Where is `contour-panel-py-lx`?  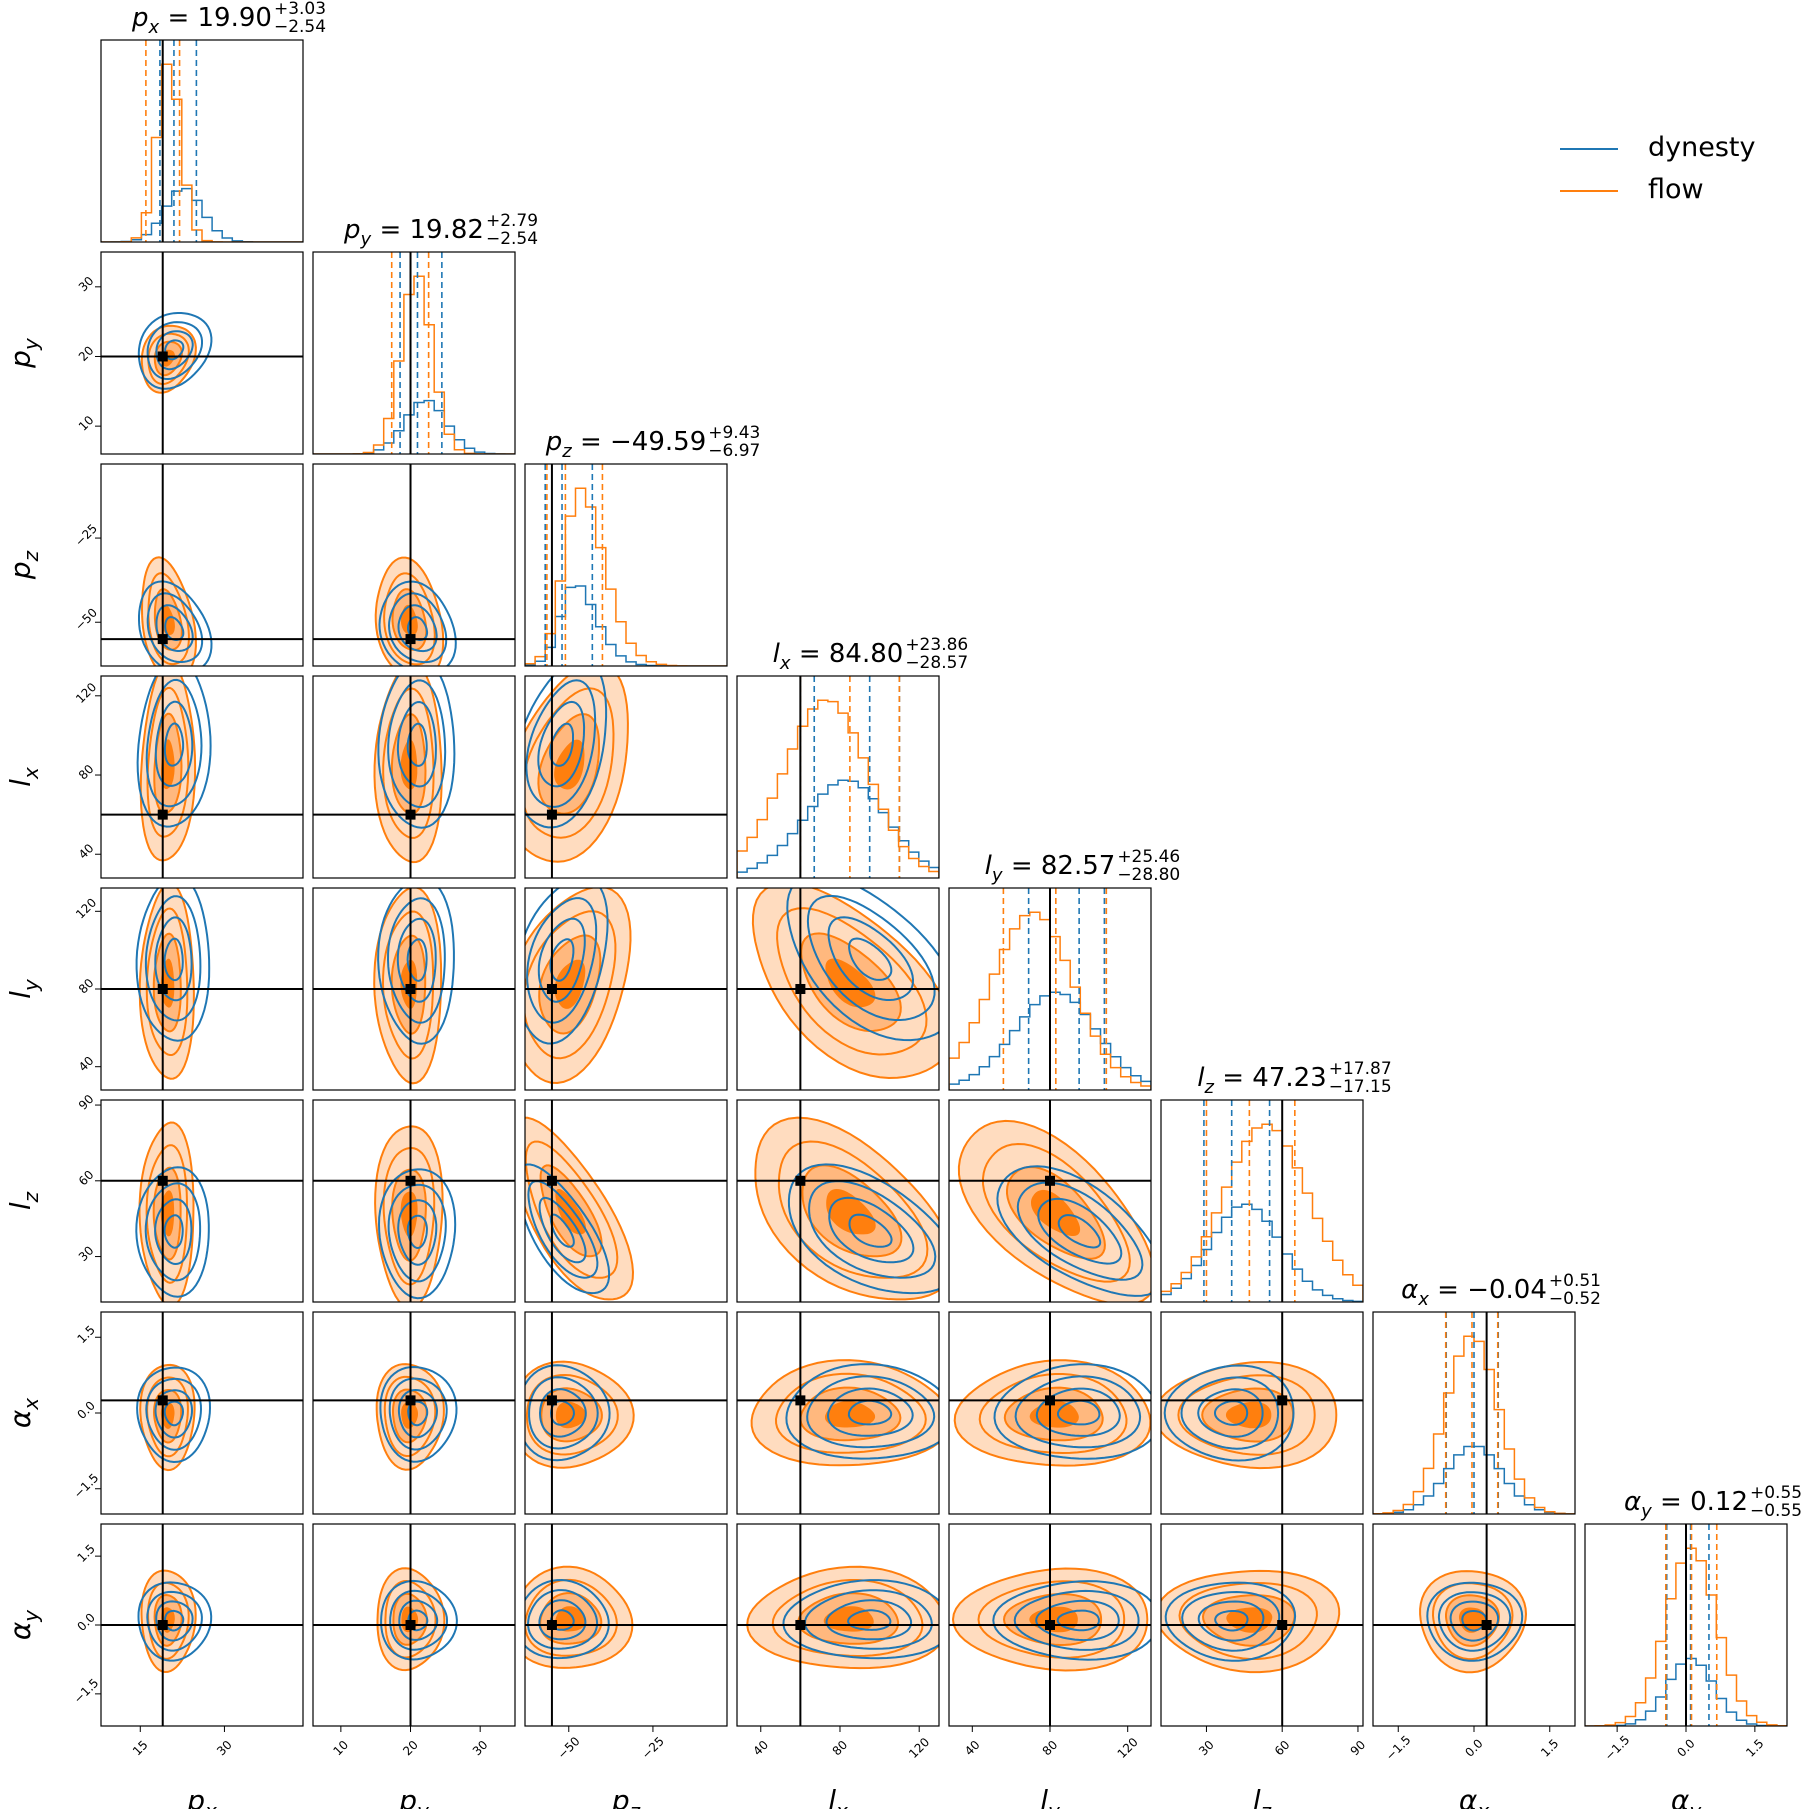 contour-panel-py-lx is located at coordinates (414, 777).